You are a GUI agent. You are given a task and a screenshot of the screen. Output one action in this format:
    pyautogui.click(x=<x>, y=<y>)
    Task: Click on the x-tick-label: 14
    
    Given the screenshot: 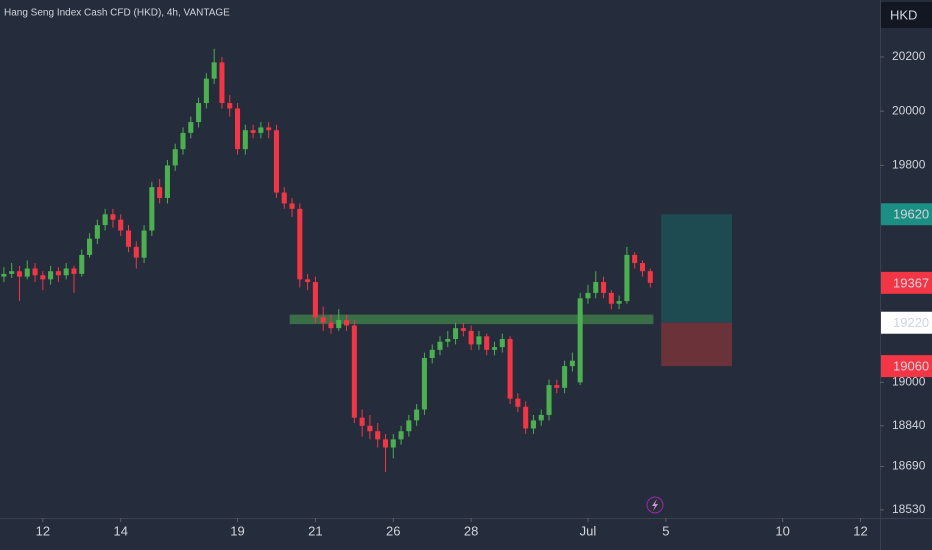 What is the action you would take?
    pyautogui.click(x=120, y=530)
    